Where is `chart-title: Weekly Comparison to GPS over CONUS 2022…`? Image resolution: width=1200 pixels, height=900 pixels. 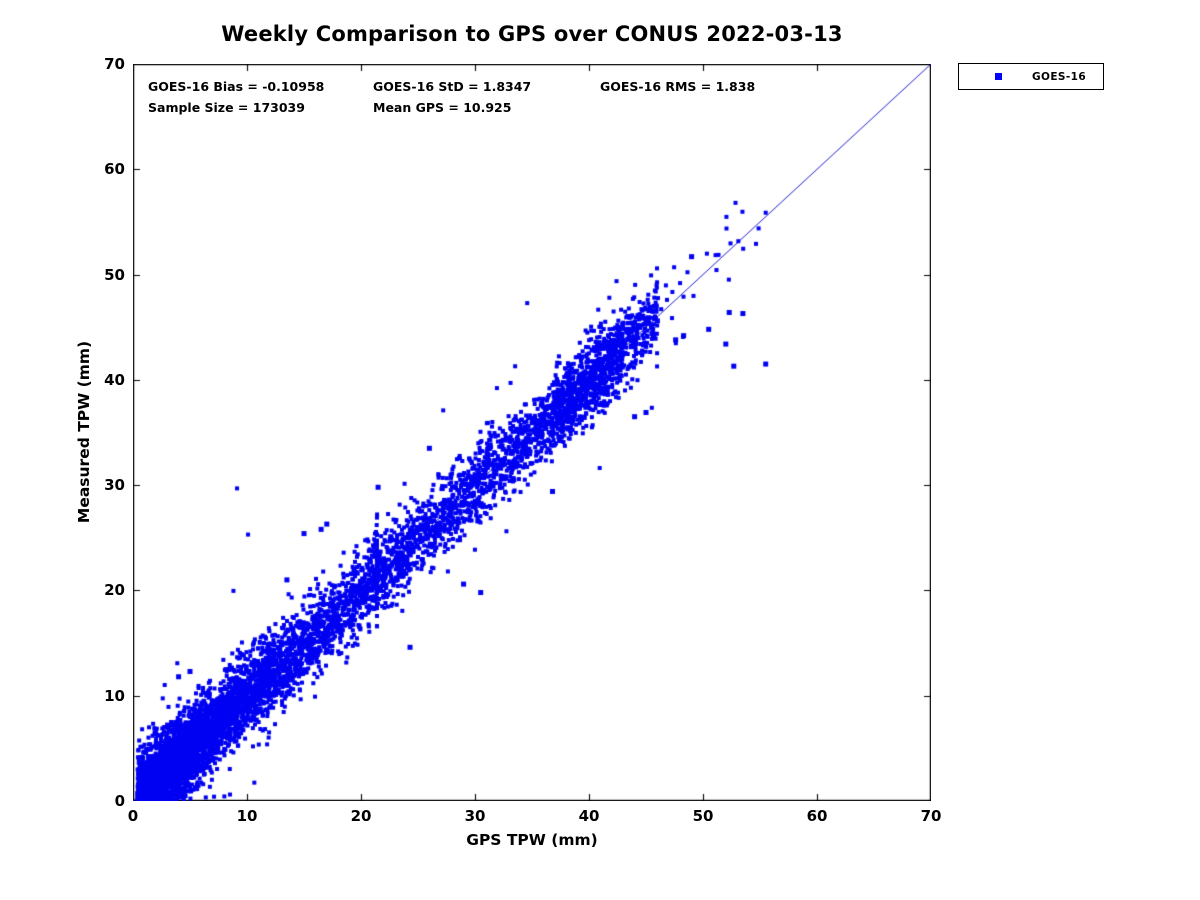
chart-title: Weekly Comparison to GPS over CONUS 2022… is located at coordinates (532, 34).